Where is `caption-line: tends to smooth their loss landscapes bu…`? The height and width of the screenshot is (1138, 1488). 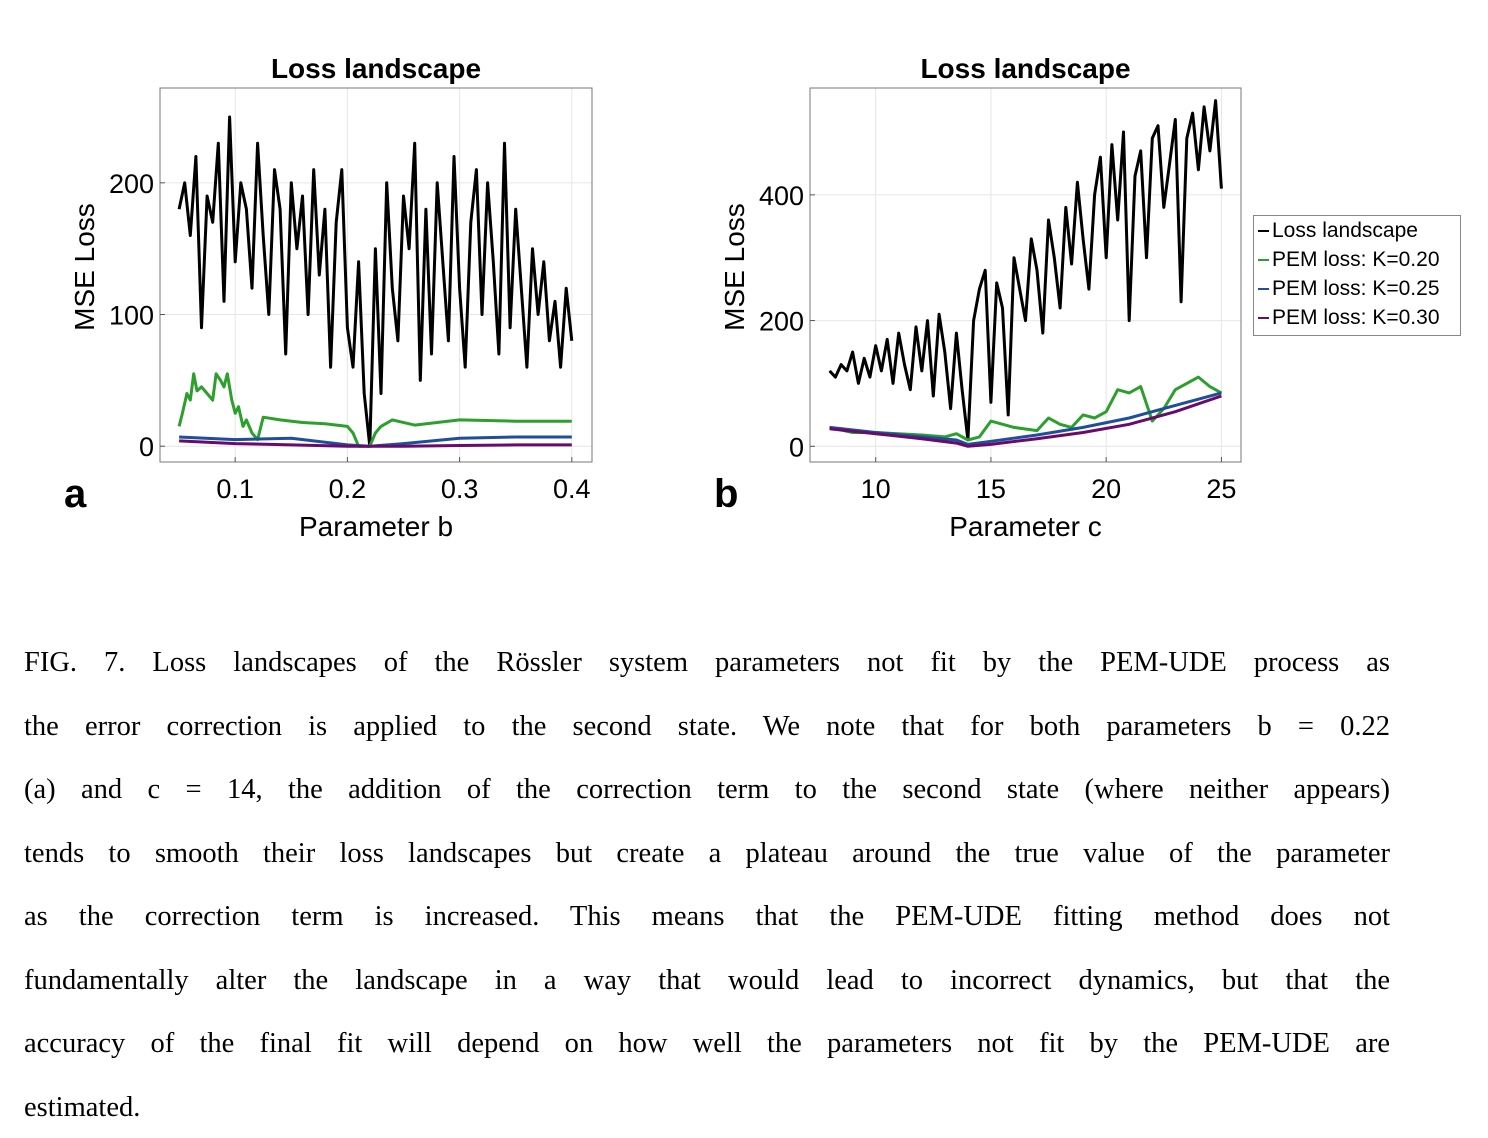 caption-line: tends to smooth their loss landscapes bu… is located at coordinates (707, 853).